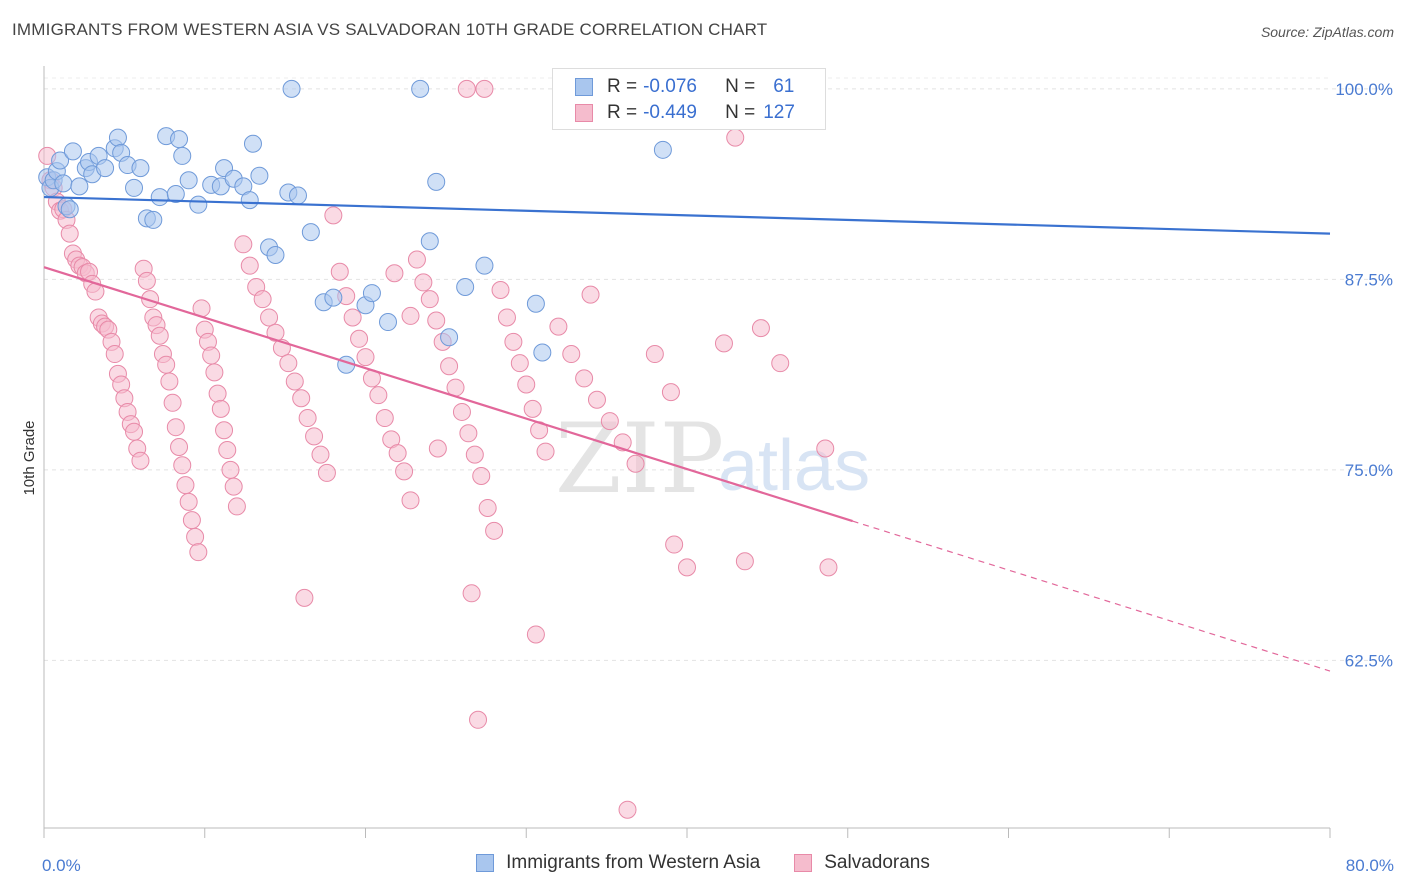 The width and height of the screenshot is (1406, 892). Describe the element at coordinates (779, 112) in the screenshot. I see `legend-n-value: 127` at that location.